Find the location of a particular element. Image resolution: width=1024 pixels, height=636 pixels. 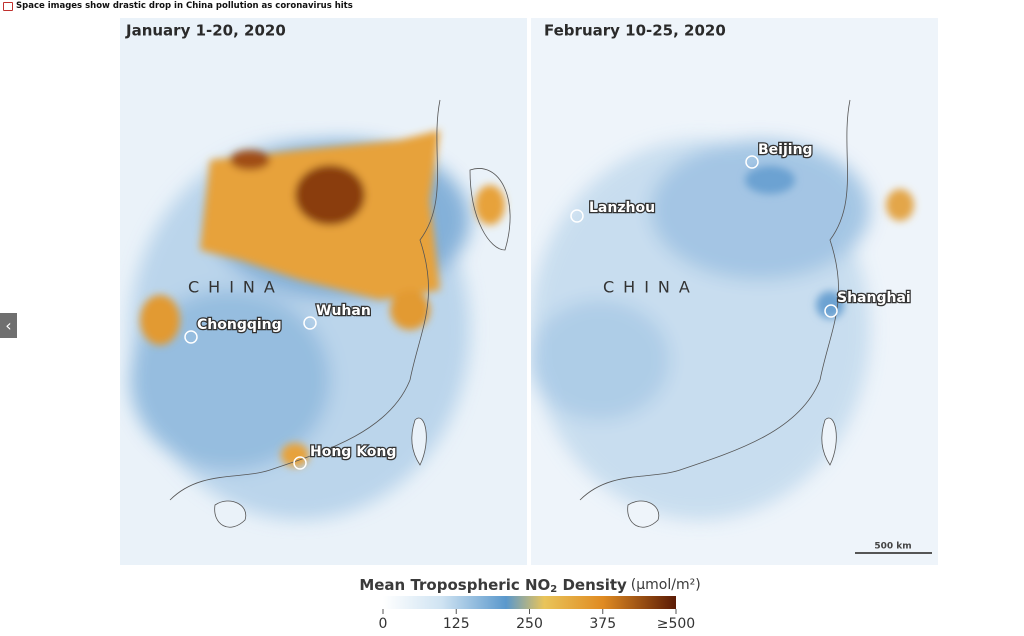

legend-title: Mean Tropospheric NO2 Density (µmol/m²) is located at coordinates (529, 586).